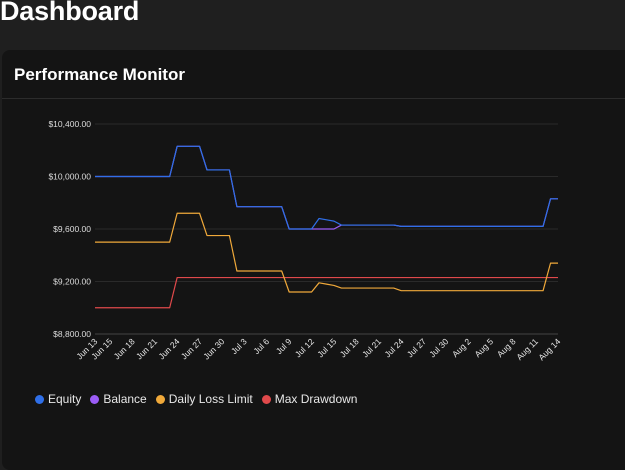 The width and height of the screenshot is (625, 470). What do you see at coordinates (99, 74) in the screenshot?
I see `card-title: Performance Monitor` at bounding box center [99, 74].